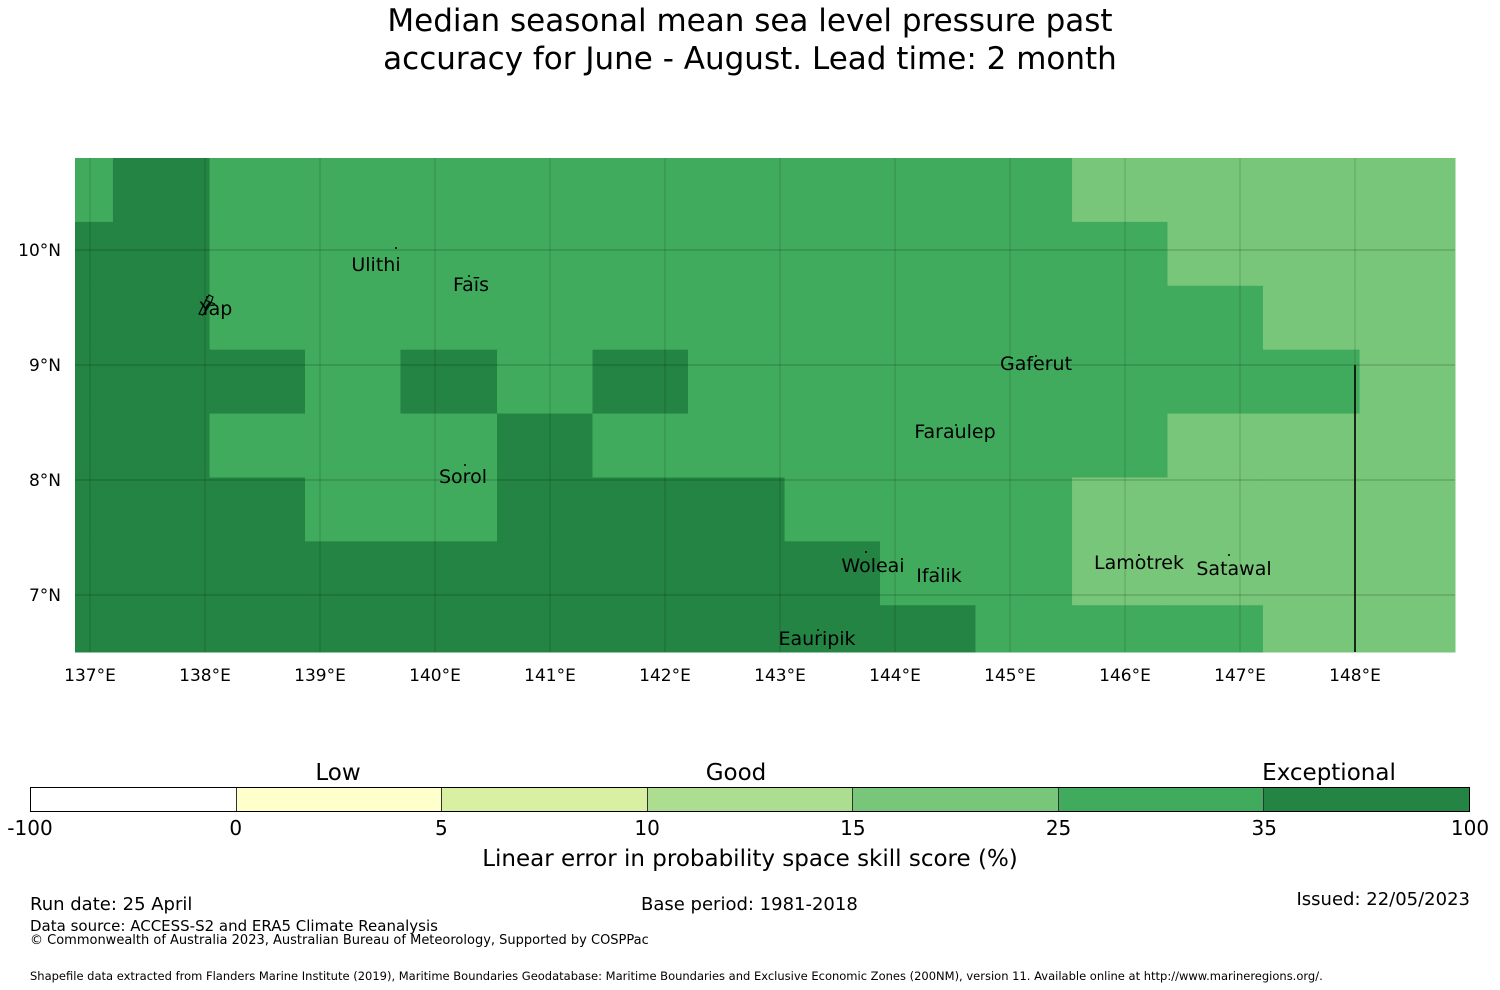 This screenshot has width=1500, height=990. What do you see at coordinates (736, 773) in the screenshot?
I see `legend-category-good: Good` at bounding box center [736, 773].